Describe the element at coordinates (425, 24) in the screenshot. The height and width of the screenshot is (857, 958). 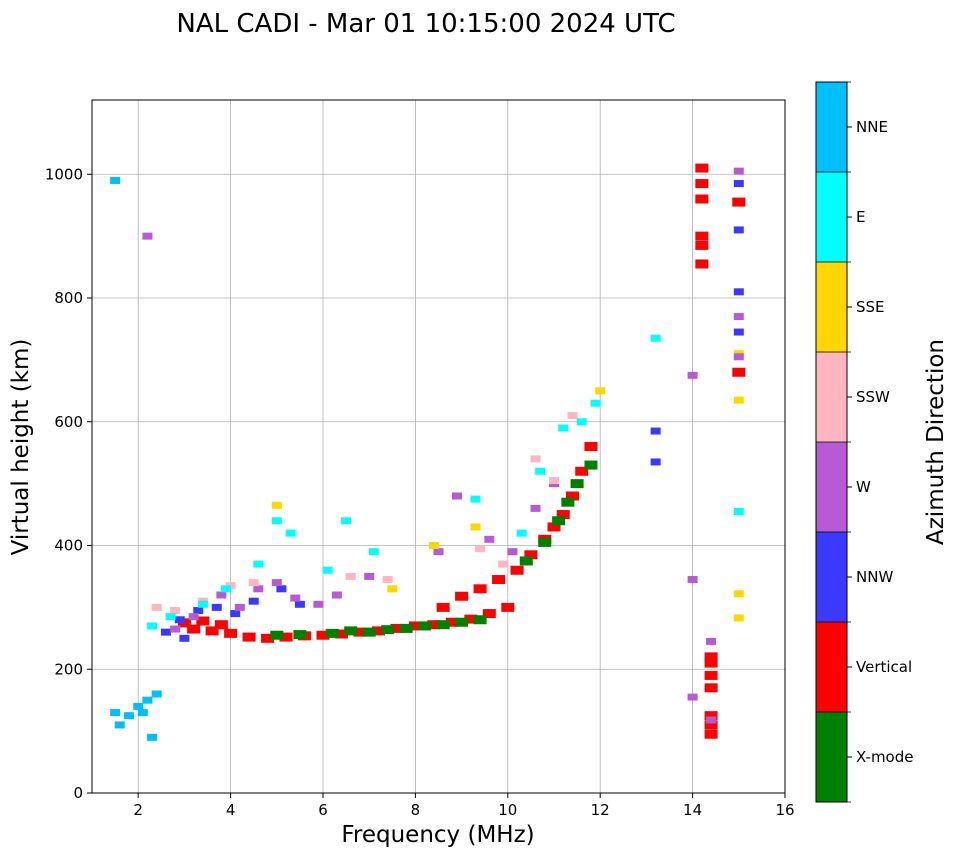
I see `chart-title: NAL CADI - Mar 01 10:15:00 2024 UTC` at that location.